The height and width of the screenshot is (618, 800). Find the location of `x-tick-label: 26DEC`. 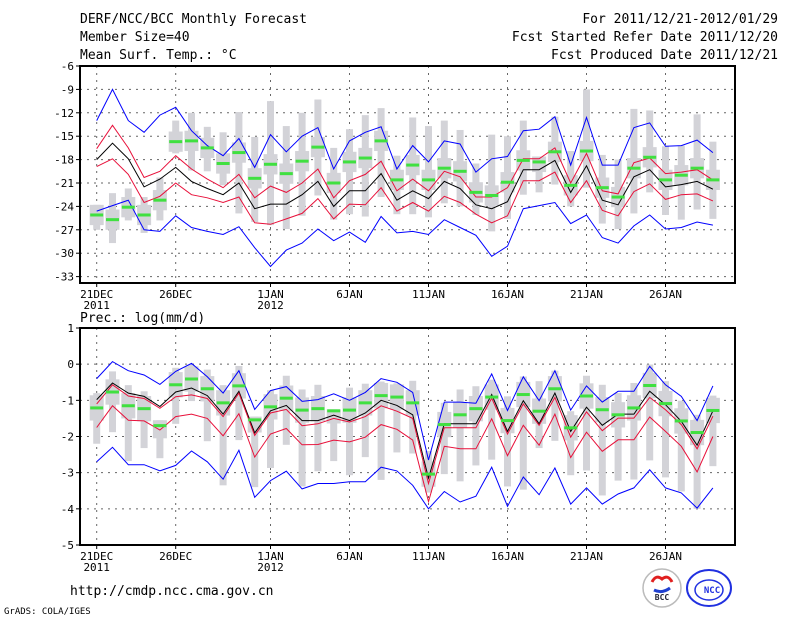

x-tick-label: 26DEC is located at coordinates (175, 556).